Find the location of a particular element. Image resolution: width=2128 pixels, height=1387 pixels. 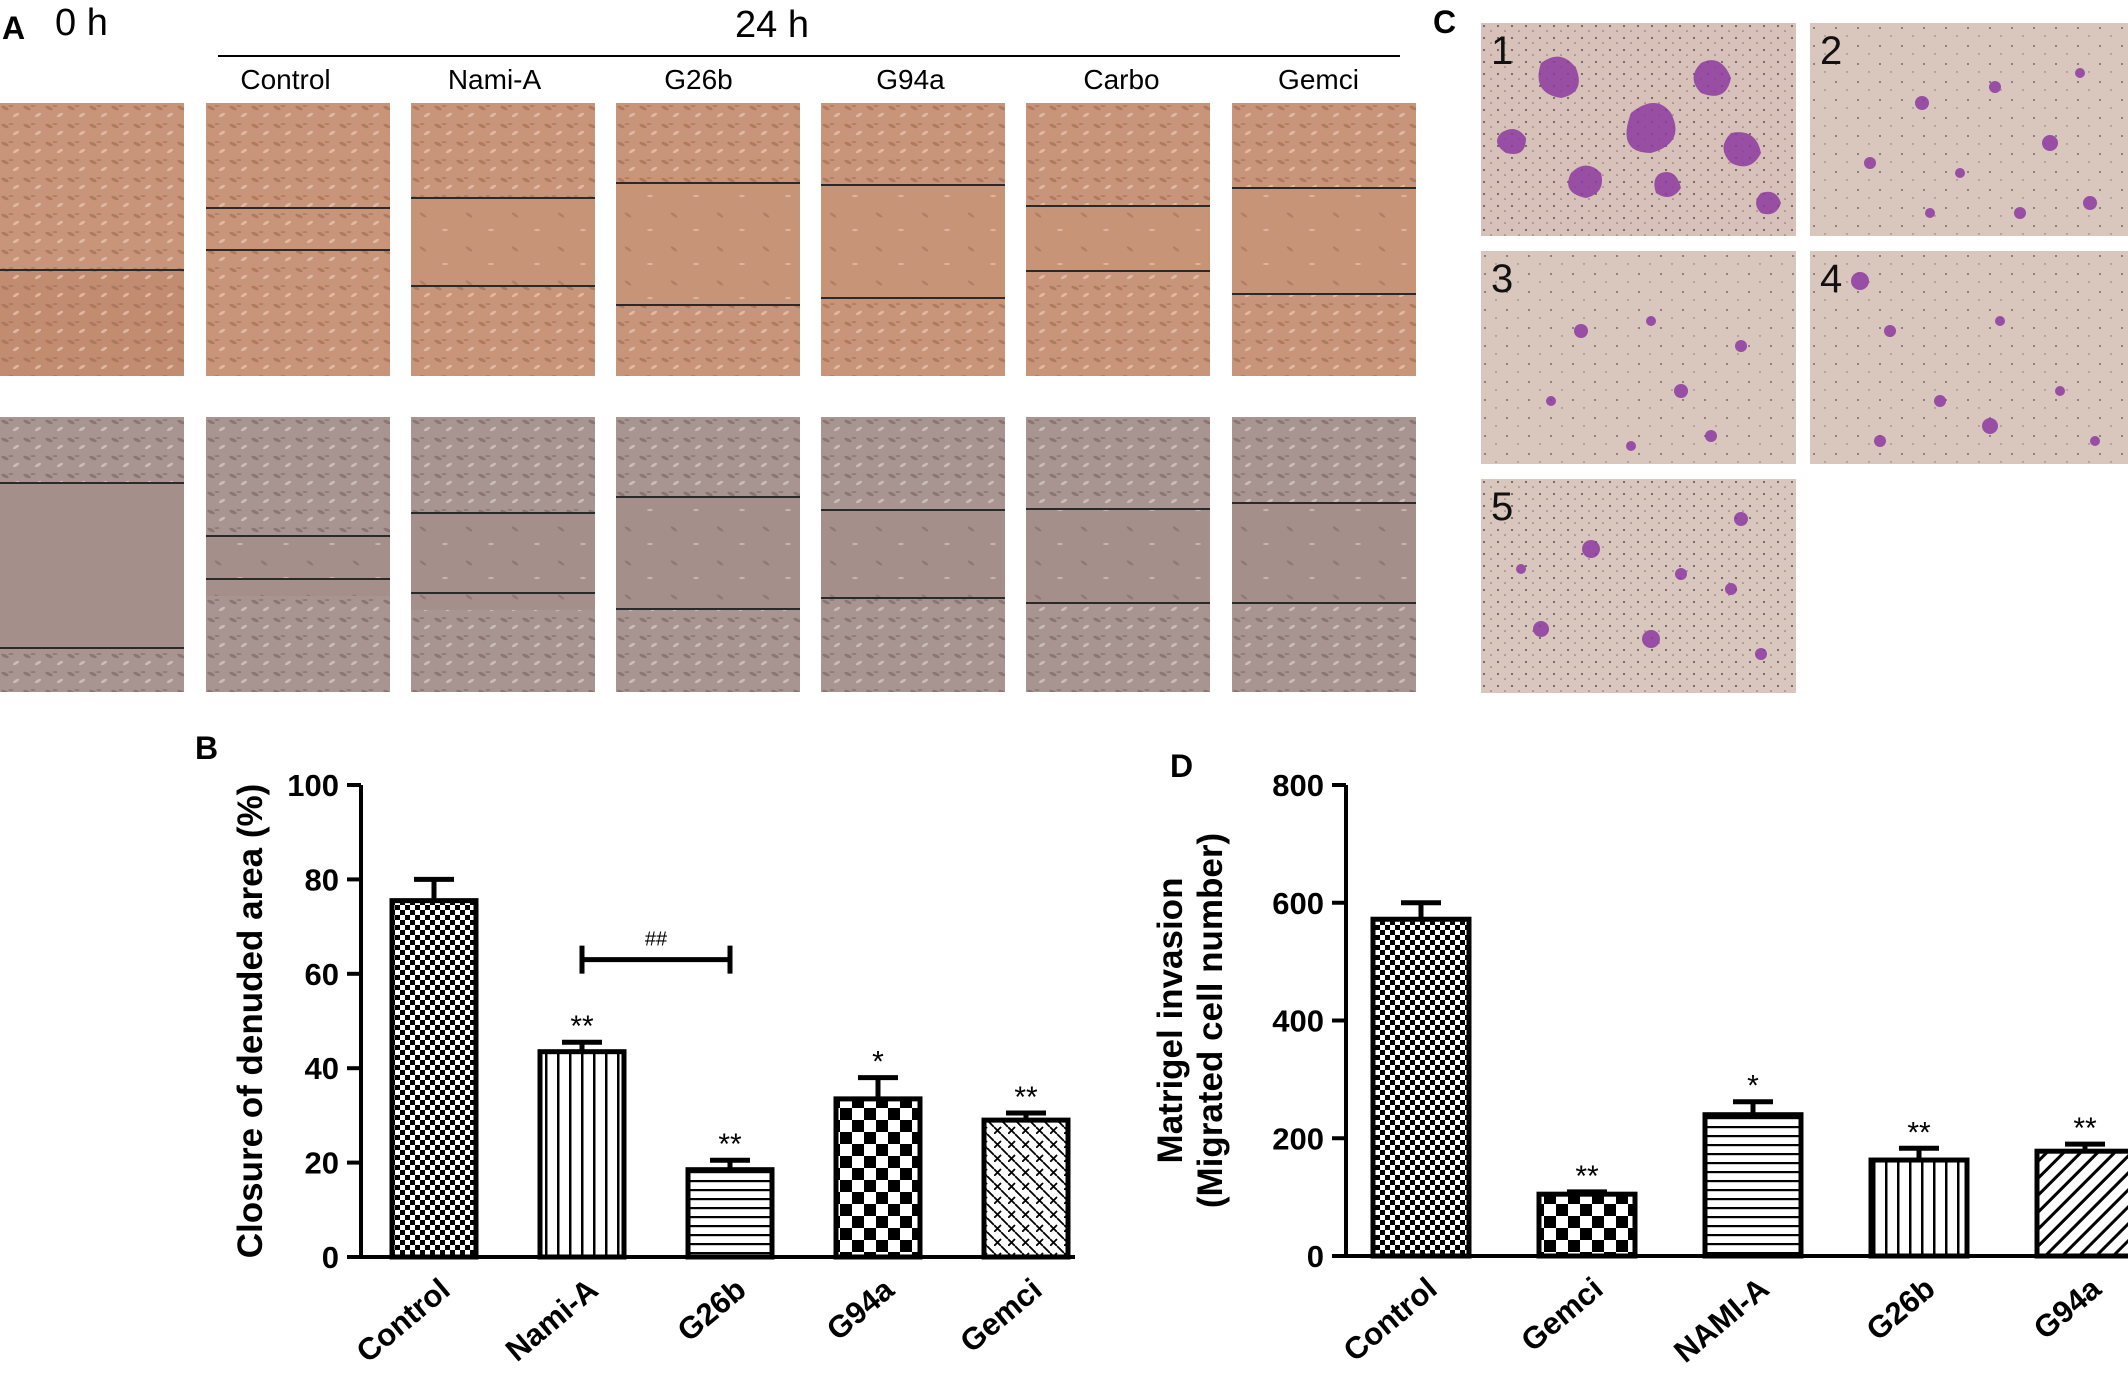

y-tick-label: 80 is located at coordinates (322, 879).